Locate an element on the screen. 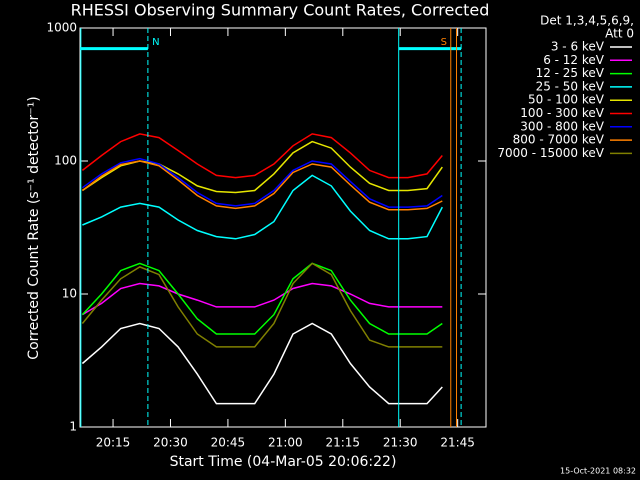 The height and width of the screenshot is (480, 640). footer: 15-Oct-2021 08:32 is located at coordinates (598, 471).